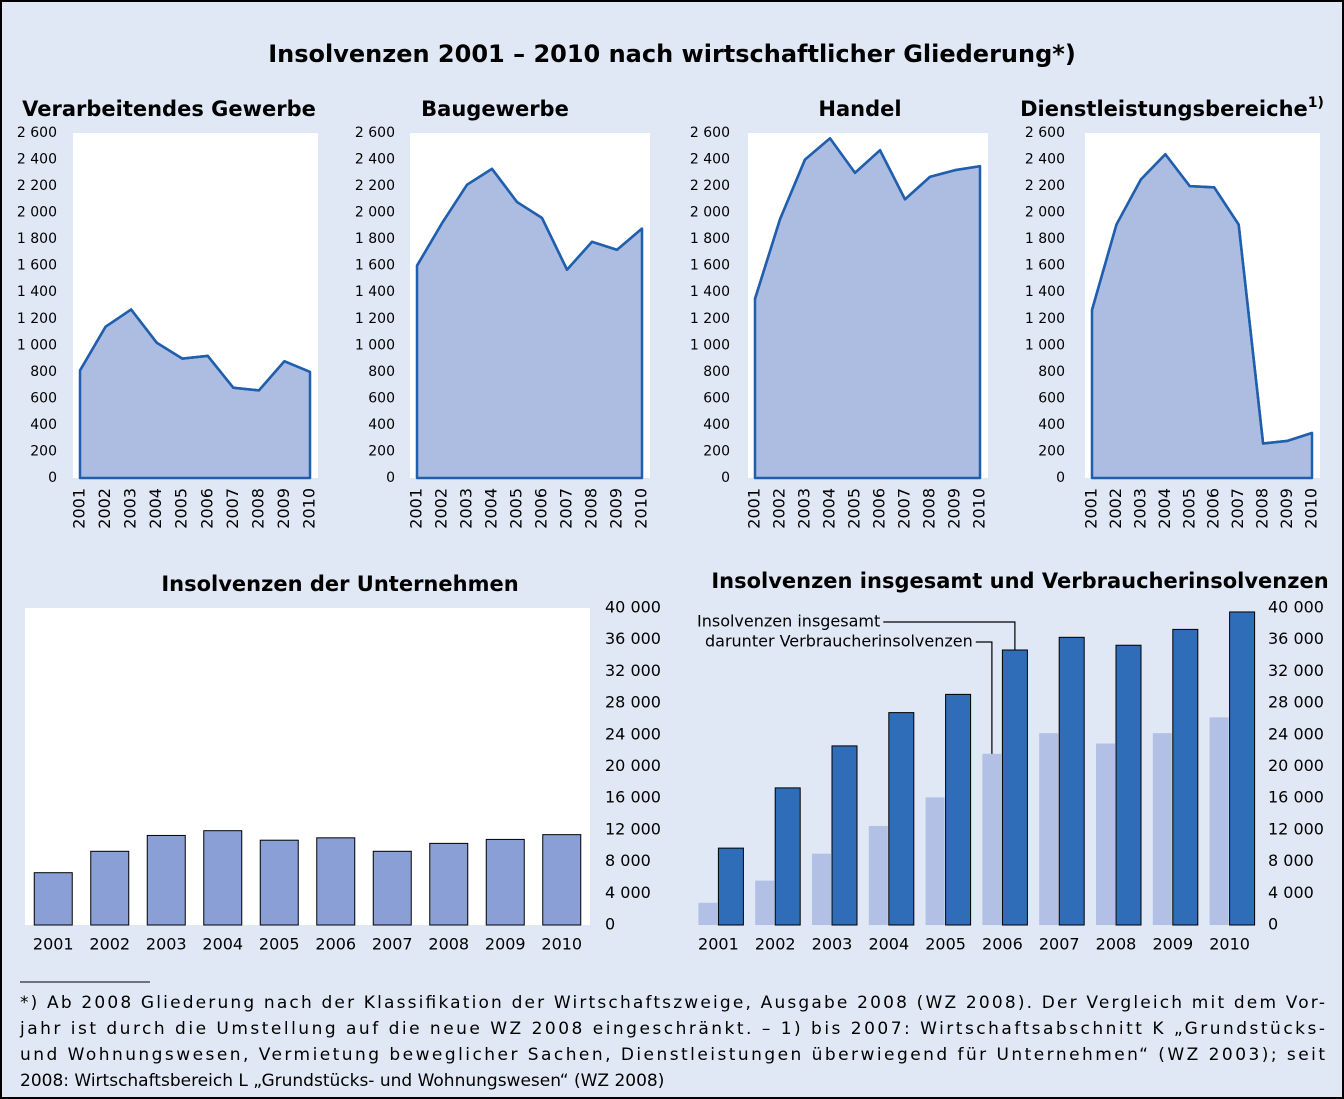  I want to click on y-tick-label: 1 200, so click(1045, 319).